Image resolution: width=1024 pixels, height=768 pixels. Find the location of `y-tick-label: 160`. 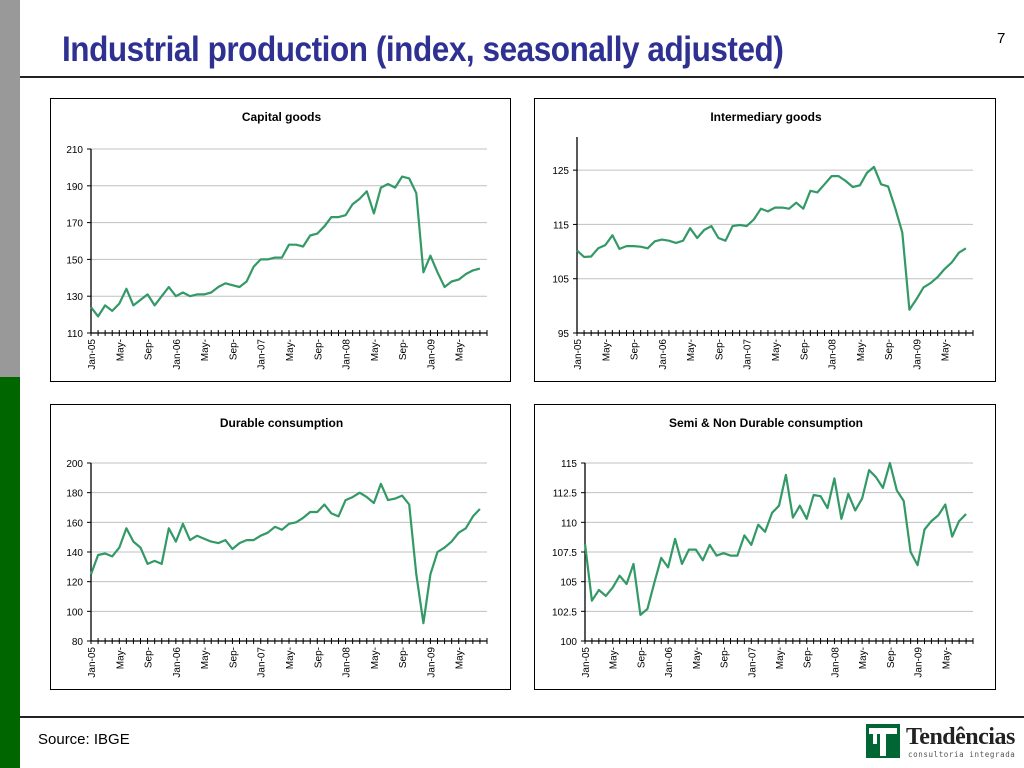

y-tick-label: 160 is located at coordinates (74, 523).